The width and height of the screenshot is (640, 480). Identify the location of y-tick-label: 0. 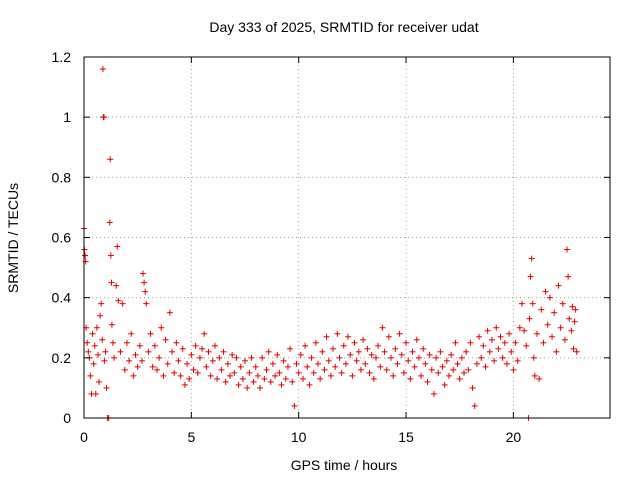
(67, 418).